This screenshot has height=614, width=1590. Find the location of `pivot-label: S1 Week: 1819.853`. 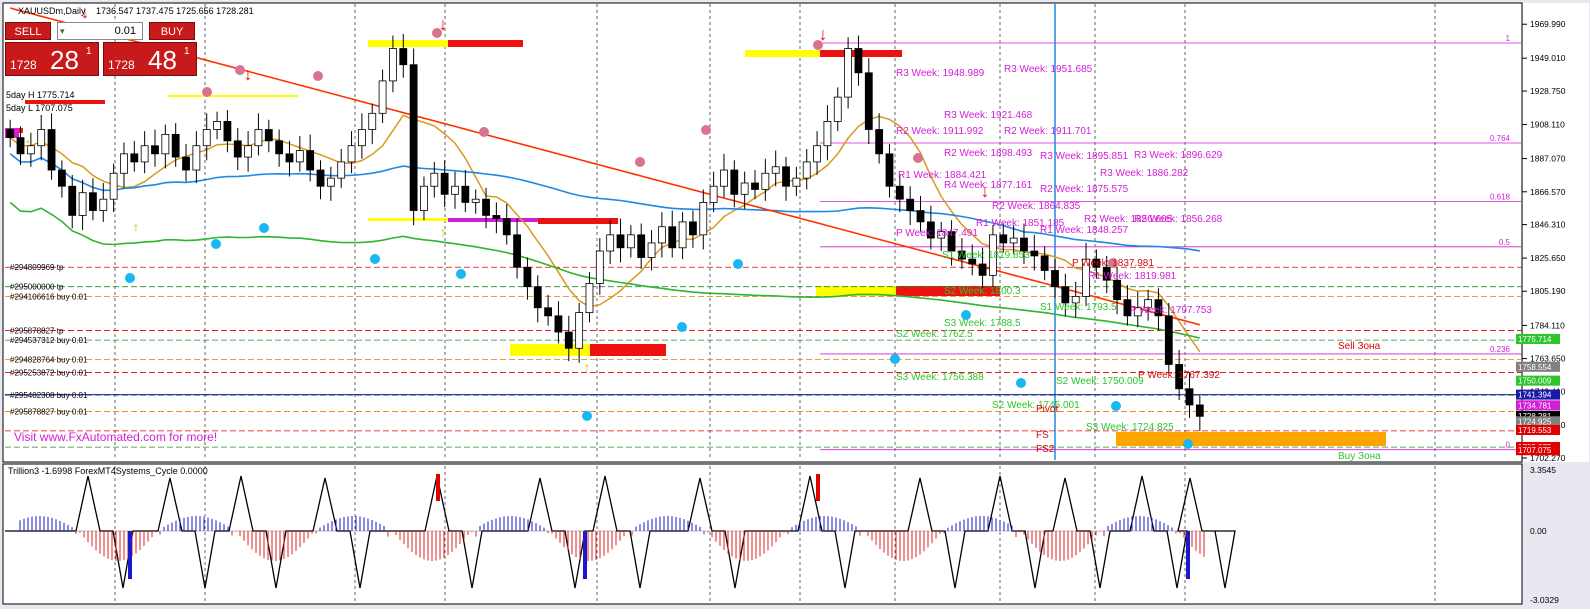

pivot-label: S1 Week: 1819.853 is located at coordinates (986, 255).